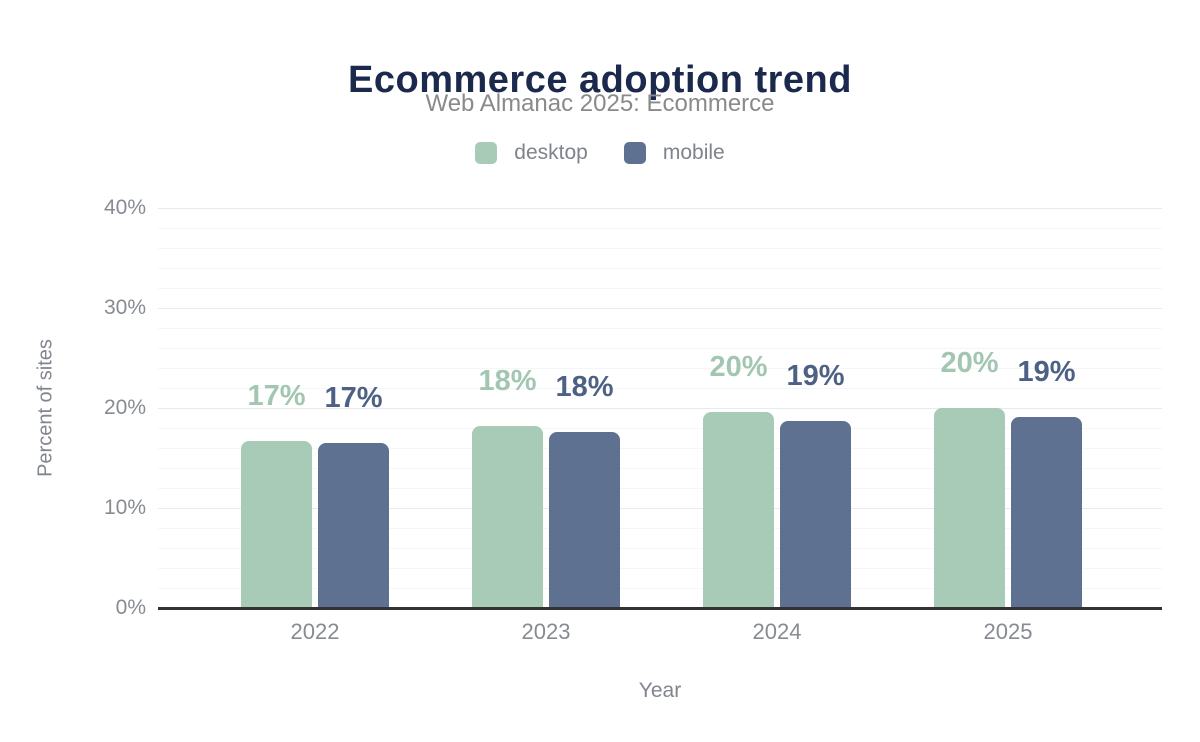 This screenshot has height=742, width=1200. What do you see at coordinates (276, 524) in the screenshot?
I see `bar-desktop-2022` at bounding box center [276, 524].